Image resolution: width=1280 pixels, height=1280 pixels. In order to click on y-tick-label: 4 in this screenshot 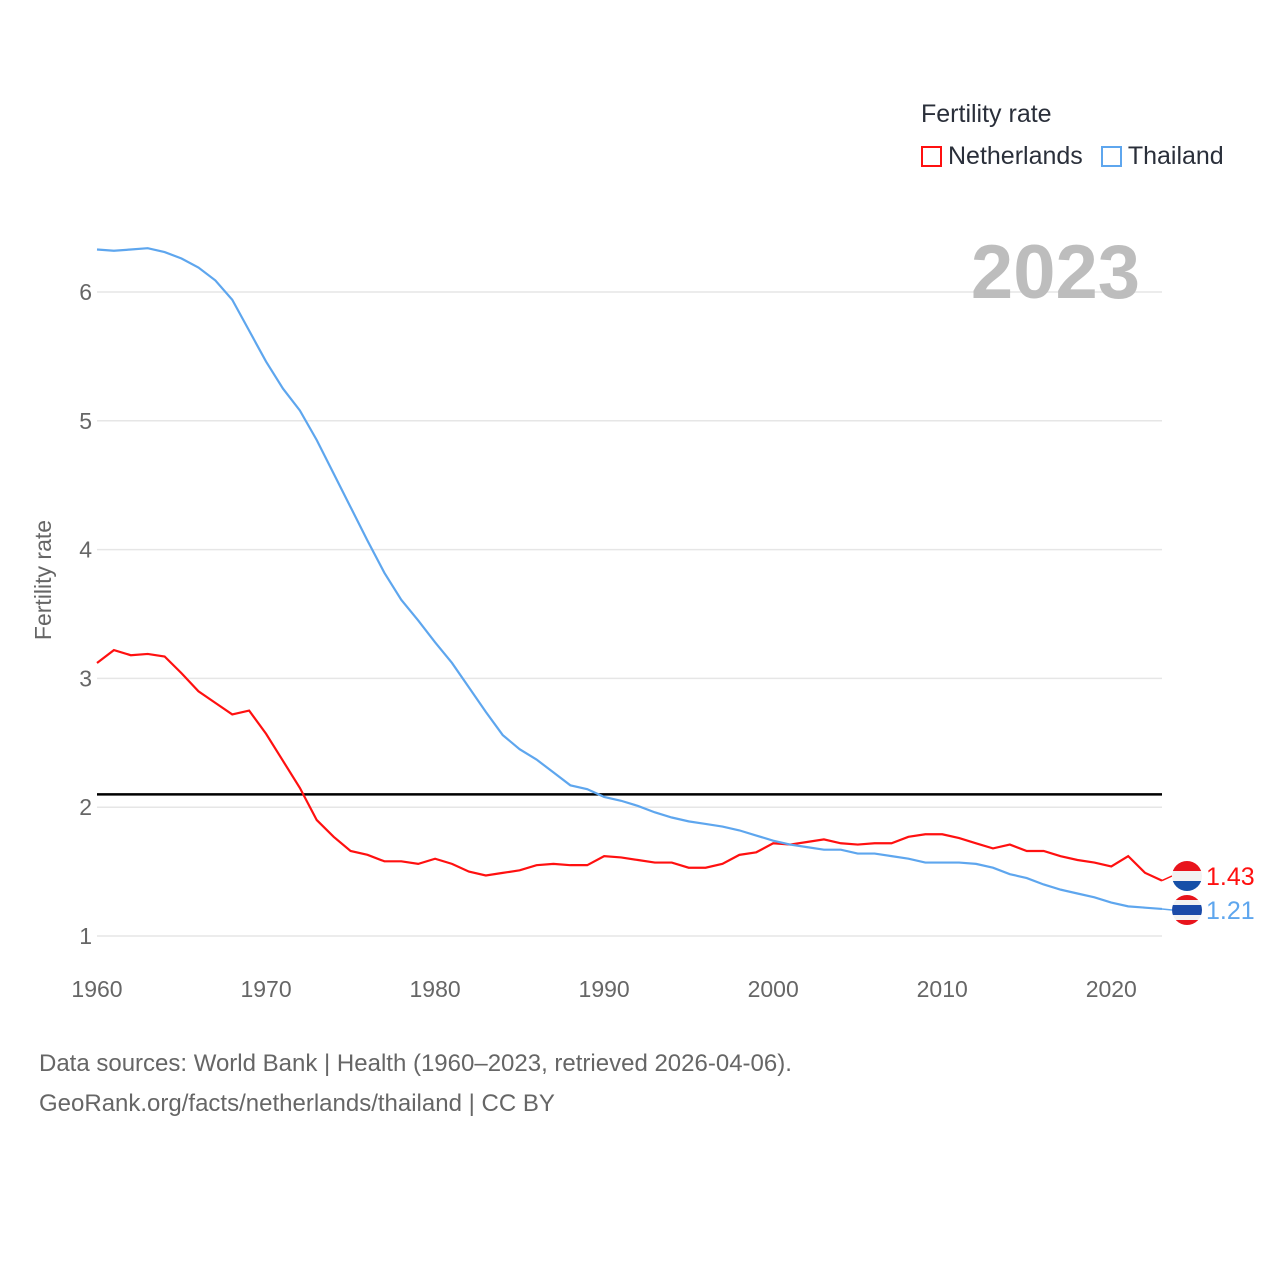, I will do `click(85, 550)`.